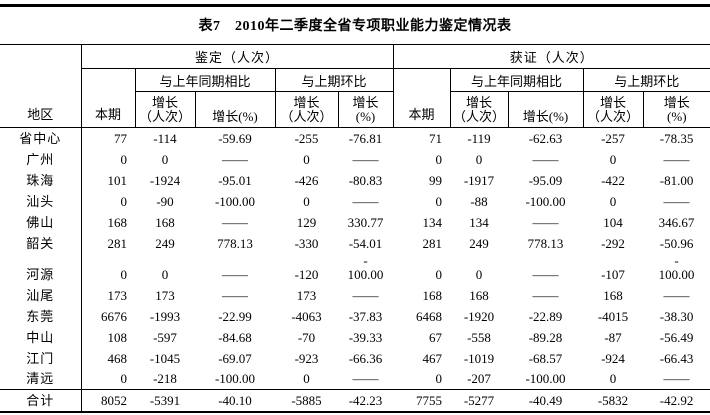 This screenshot has width=710, height=415. I want to click on value-cell: -38.30, so click(676, 316).